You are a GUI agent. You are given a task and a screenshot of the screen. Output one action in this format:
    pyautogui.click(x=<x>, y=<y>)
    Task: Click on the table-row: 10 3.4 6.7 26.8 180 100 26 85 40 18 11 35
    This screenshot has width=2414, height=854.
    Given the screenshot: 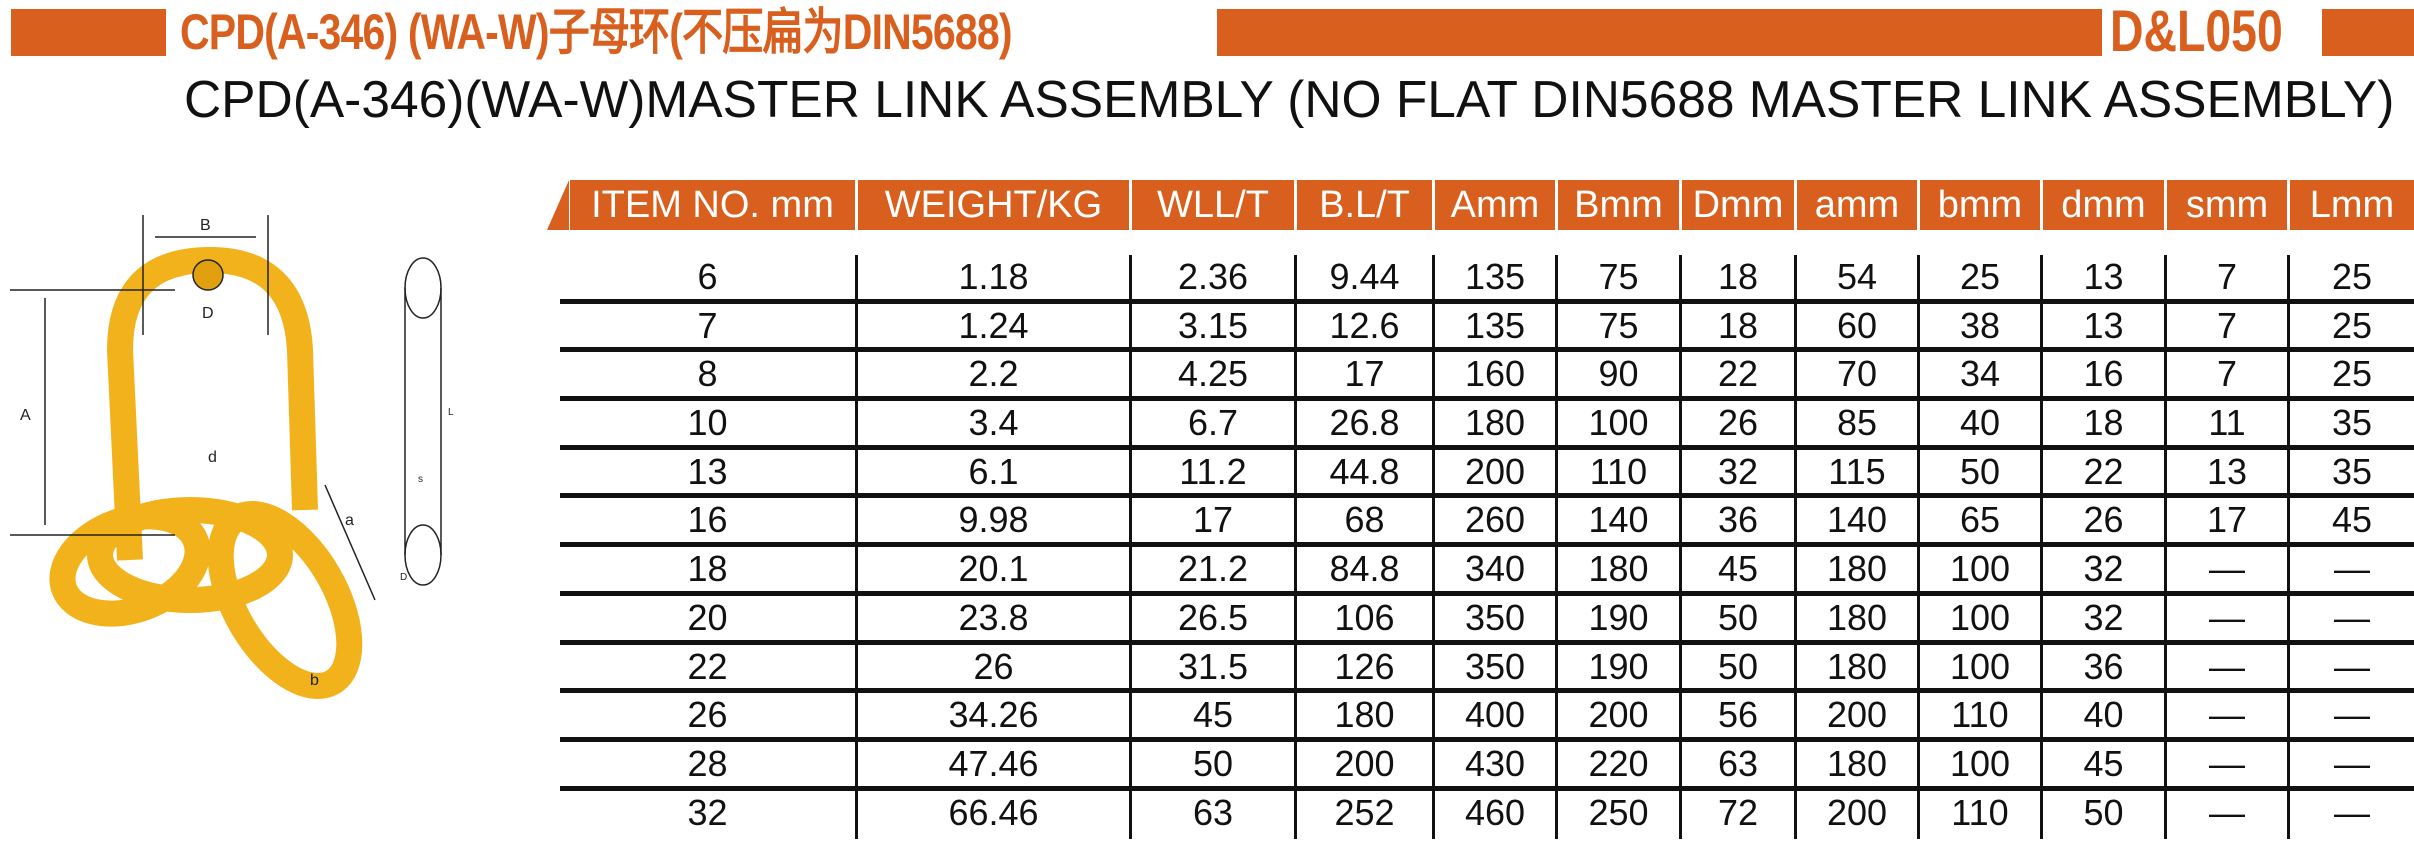 What is the action you would take?
    pyautogui.click(x=1487, y=425)
    